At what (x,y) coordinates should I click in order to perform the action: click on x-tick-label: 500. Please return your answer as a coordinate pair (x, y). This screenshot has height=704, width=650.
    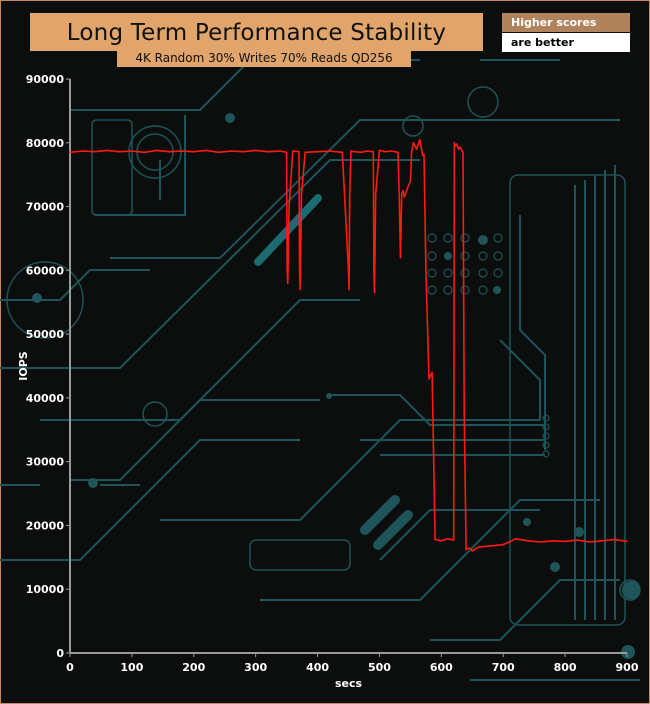
    Looking at the image, I should click on (379, 667).